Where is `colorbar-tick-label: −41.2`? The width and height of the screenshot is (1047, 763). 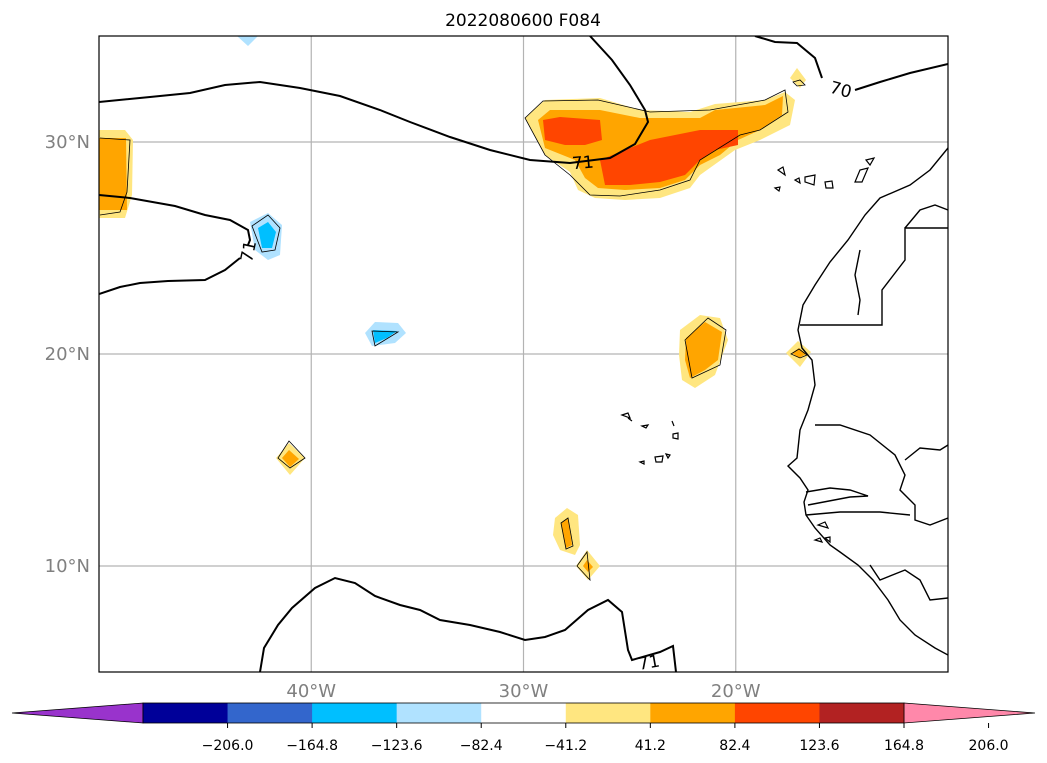 colorbar-tick-label: −41.2 is located at coordinates (565, 746).